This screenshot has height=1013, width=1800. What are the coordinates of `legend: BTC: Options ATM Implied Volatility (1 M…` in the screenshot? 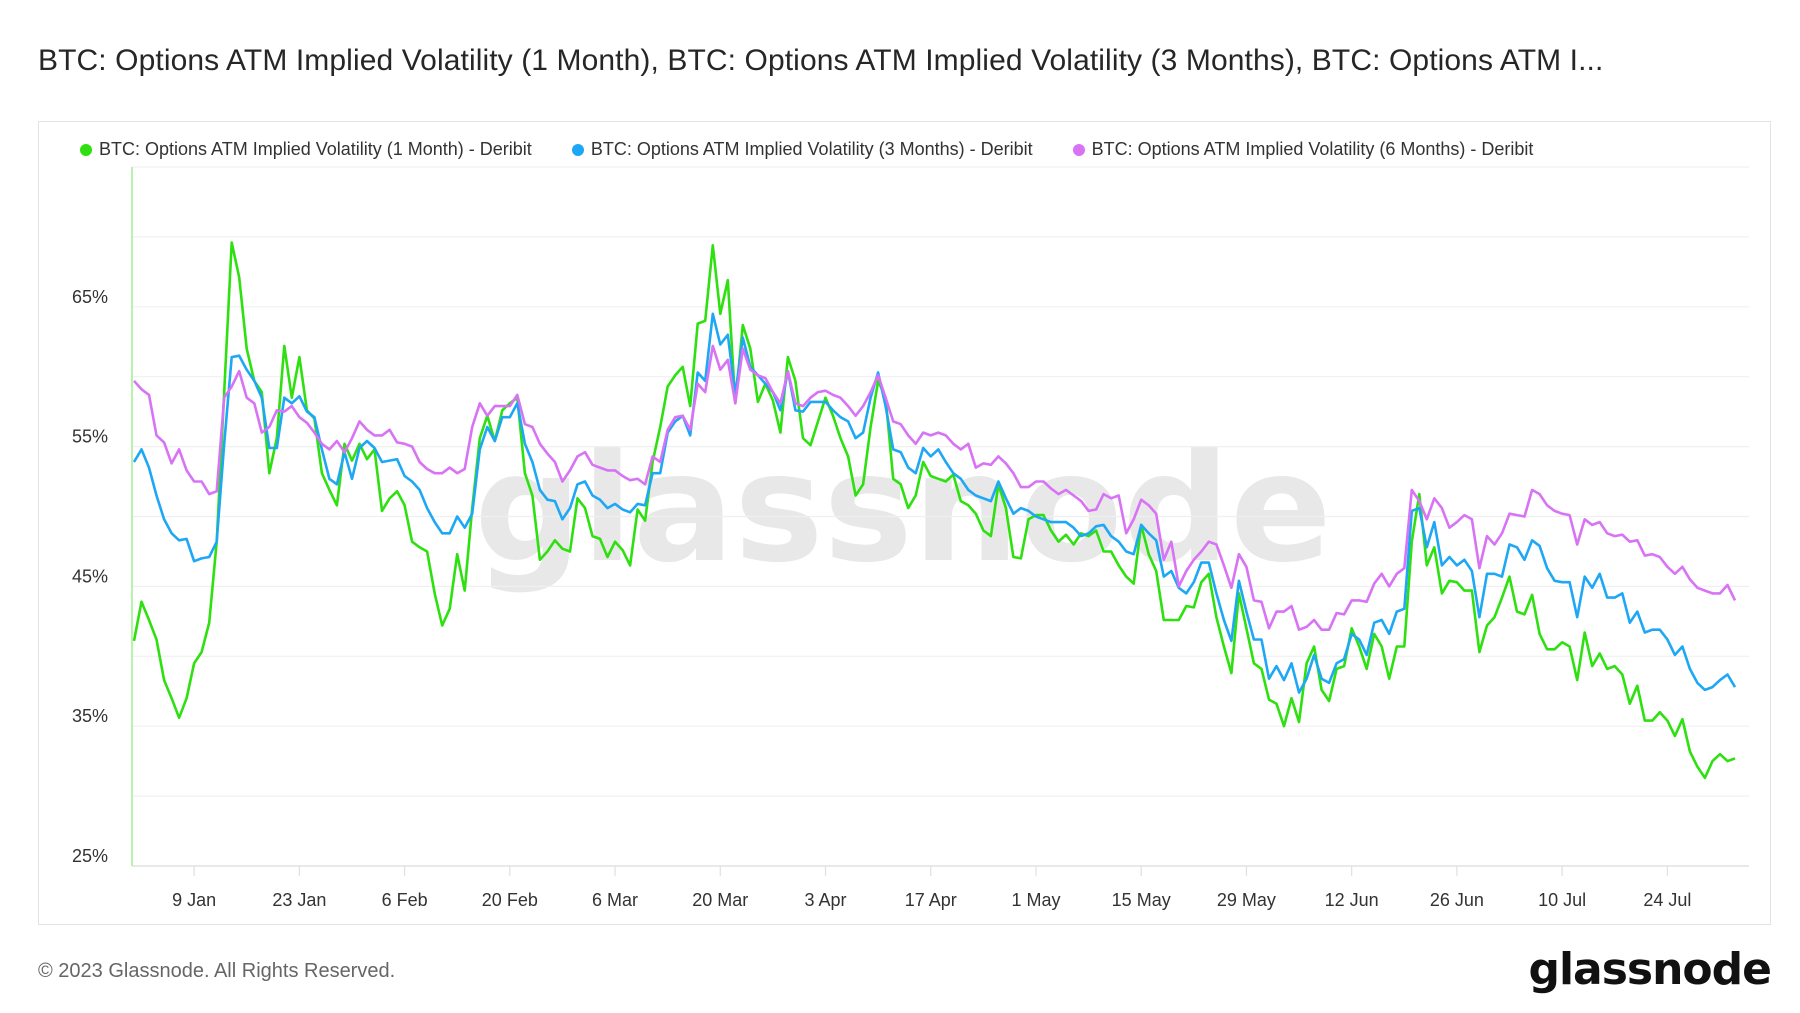 It's located at (806, 149).